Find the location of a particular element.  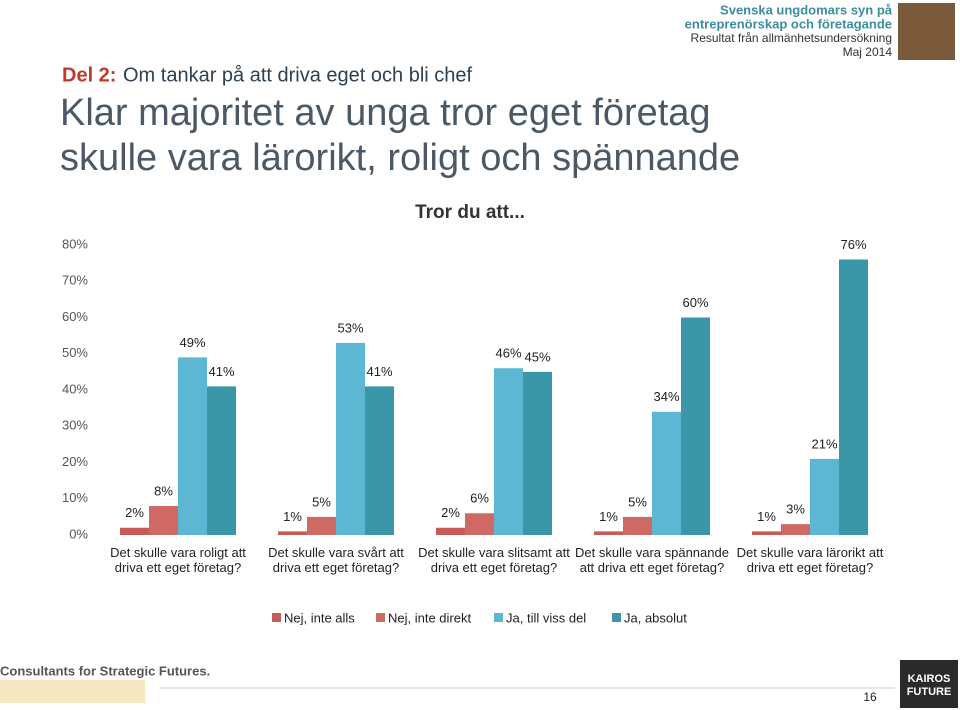

value-label: 45% is located at coordinates (537, 356).